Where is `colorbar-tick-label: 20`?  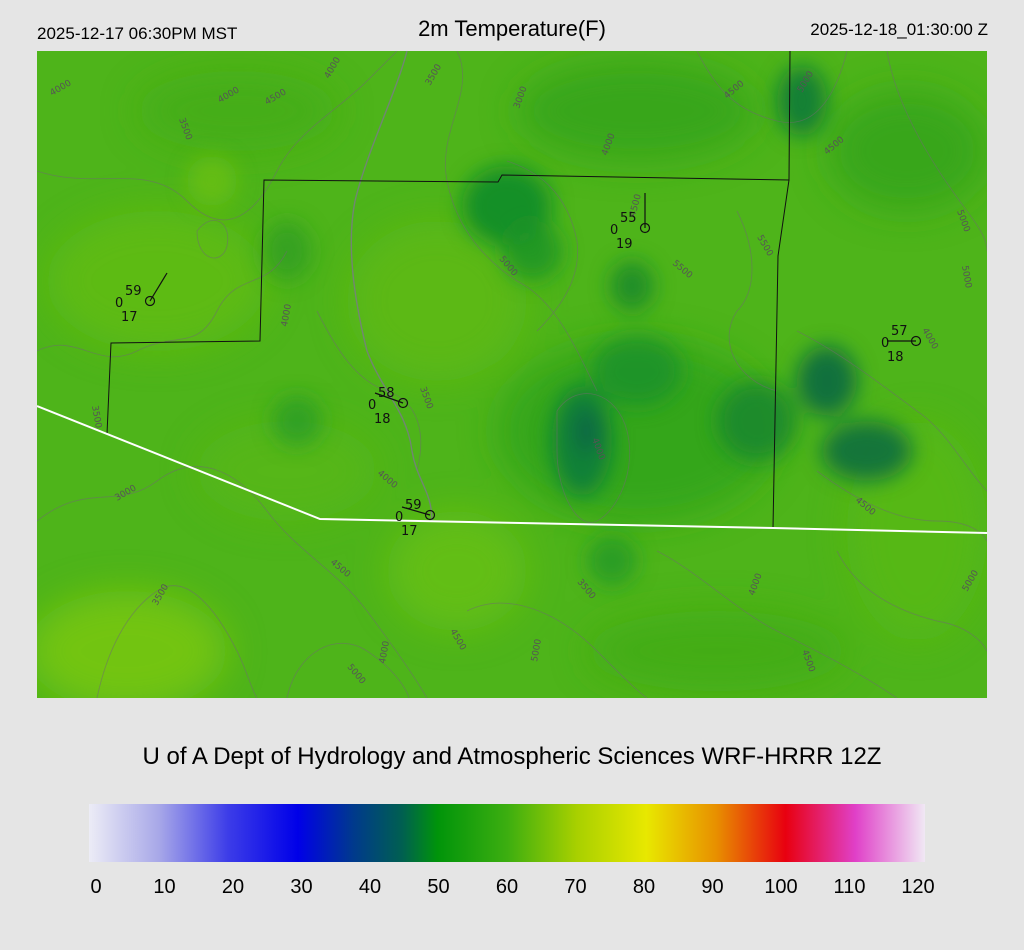 colorbar-tick-label: 20 is located at coordinates (233, 887).